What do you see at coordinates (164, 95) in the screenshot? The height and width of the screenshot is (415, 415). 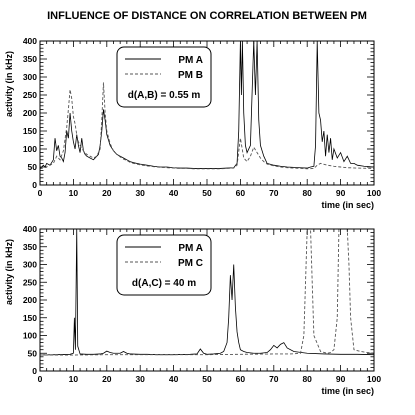 I see `legend-note: d(A,B) = 0.55 m` at bounding box center [164, 95].